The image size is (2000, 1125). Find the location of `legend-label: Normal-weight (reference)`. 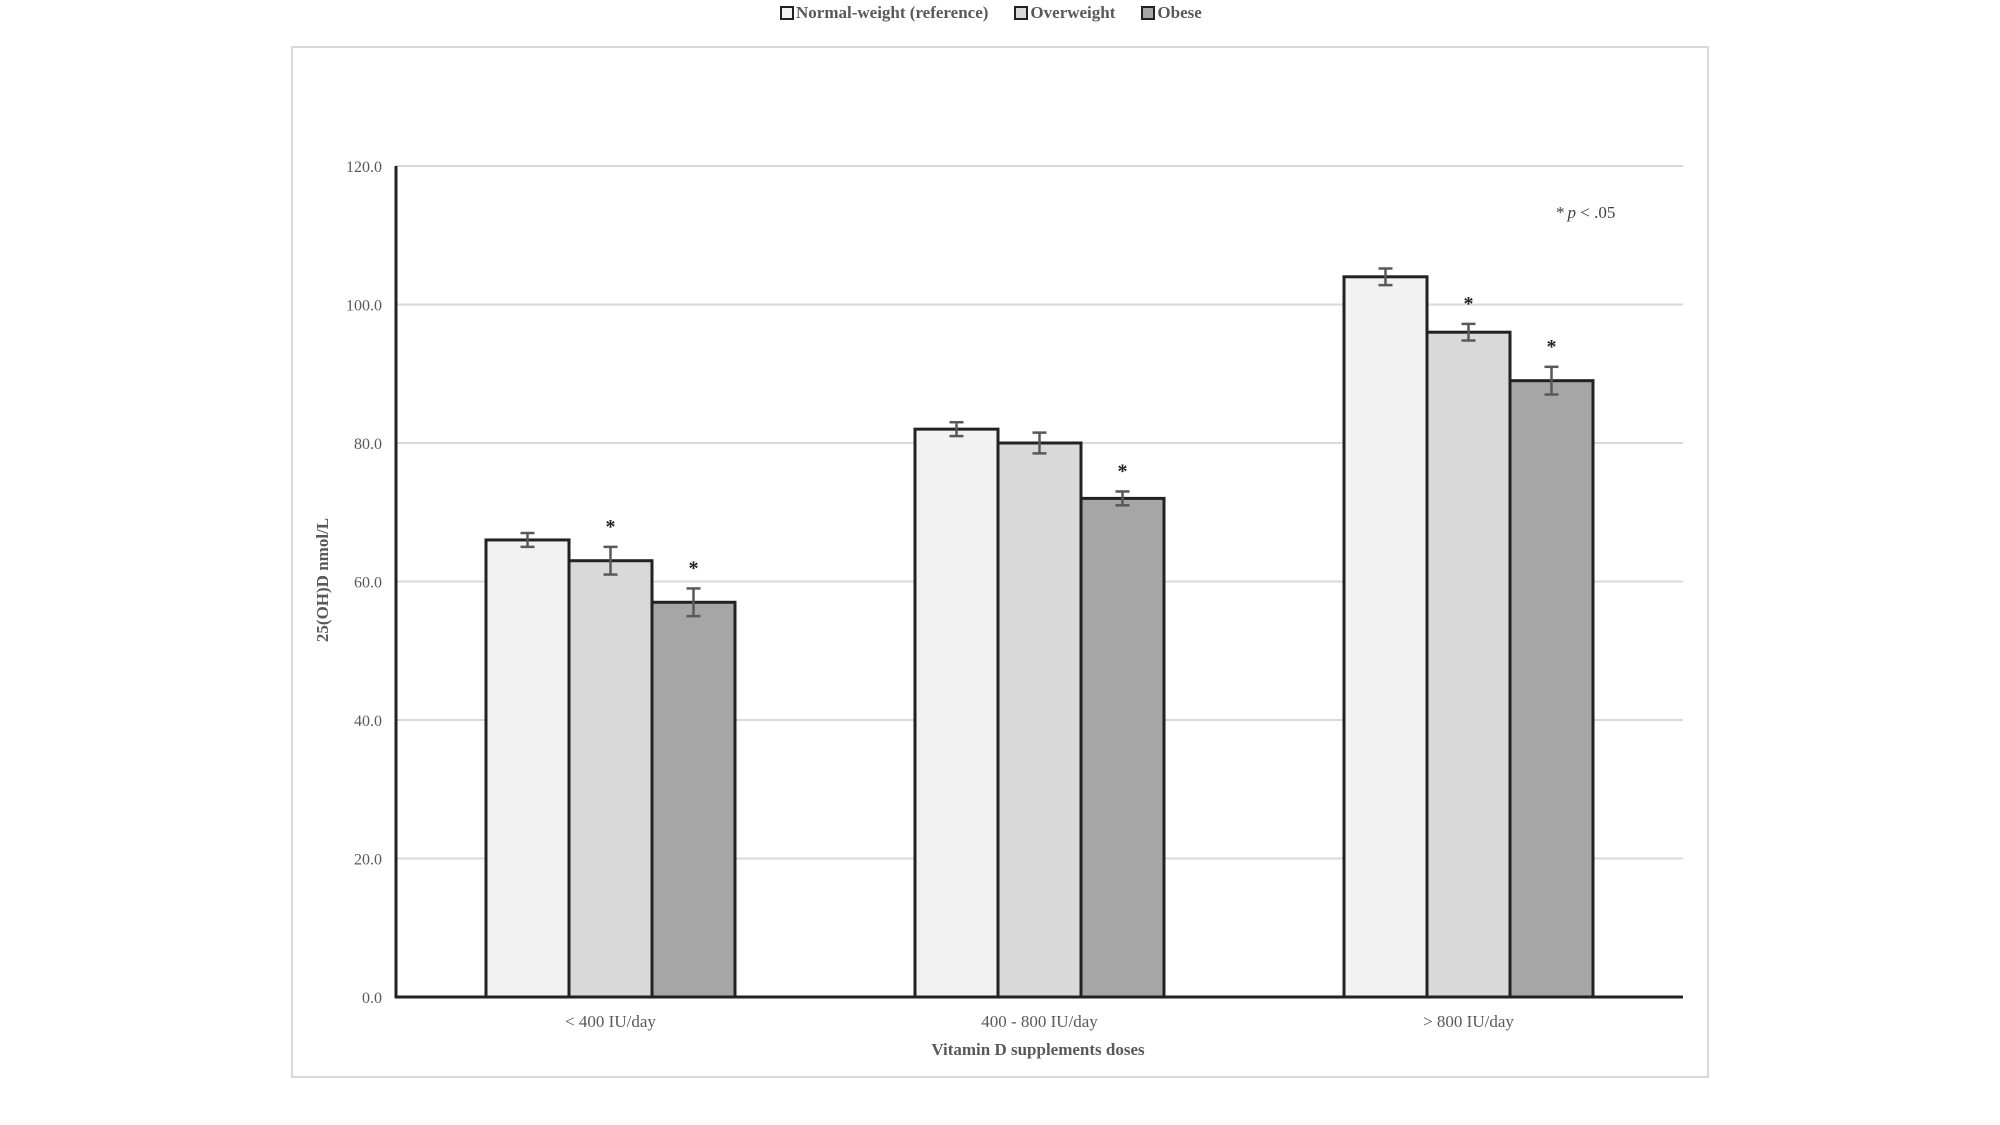

legend-label: Normal-weight (reference) is located at coordinates (892, 12).